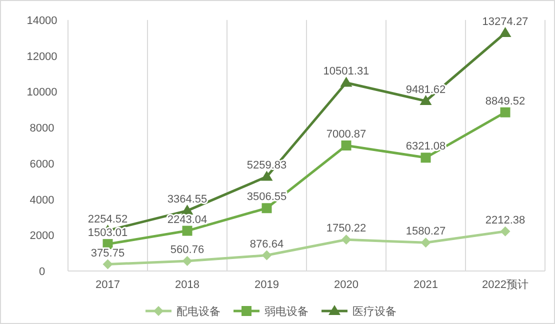 The height and width of the screenshot is (324, 555). I want to click on x-tick-label: 2019, so click(266, 285).